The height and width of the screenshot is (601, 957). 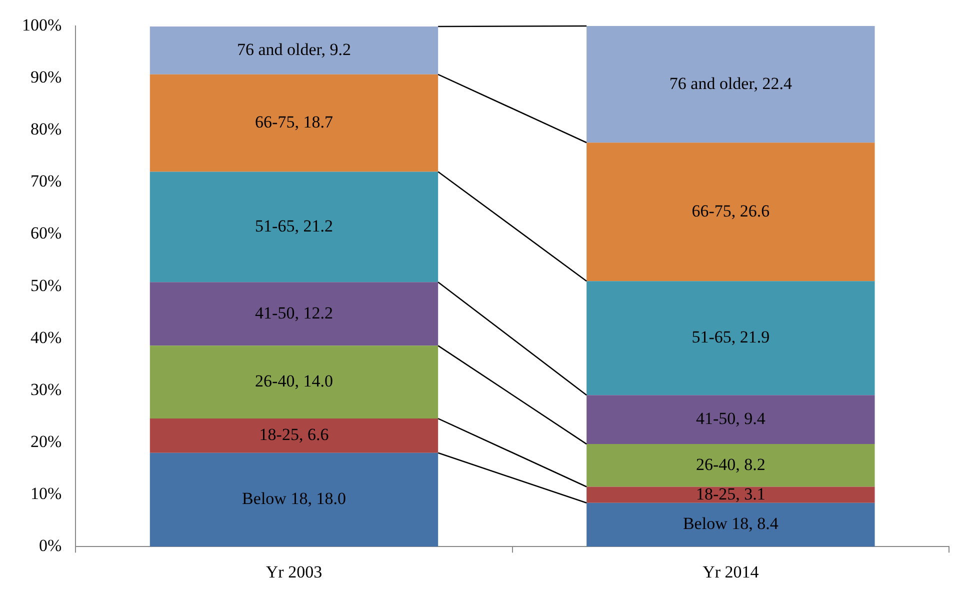 I want to click on y-tick-label: 50%, so click(x=46, y=285).